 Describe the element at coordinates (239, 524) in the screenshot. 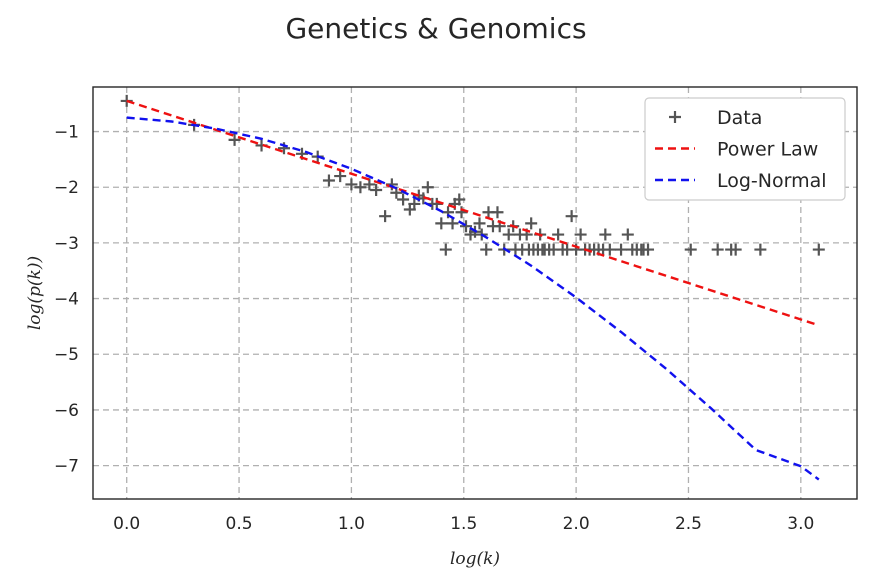

I see `x-tick-label: 0.5` at that location.